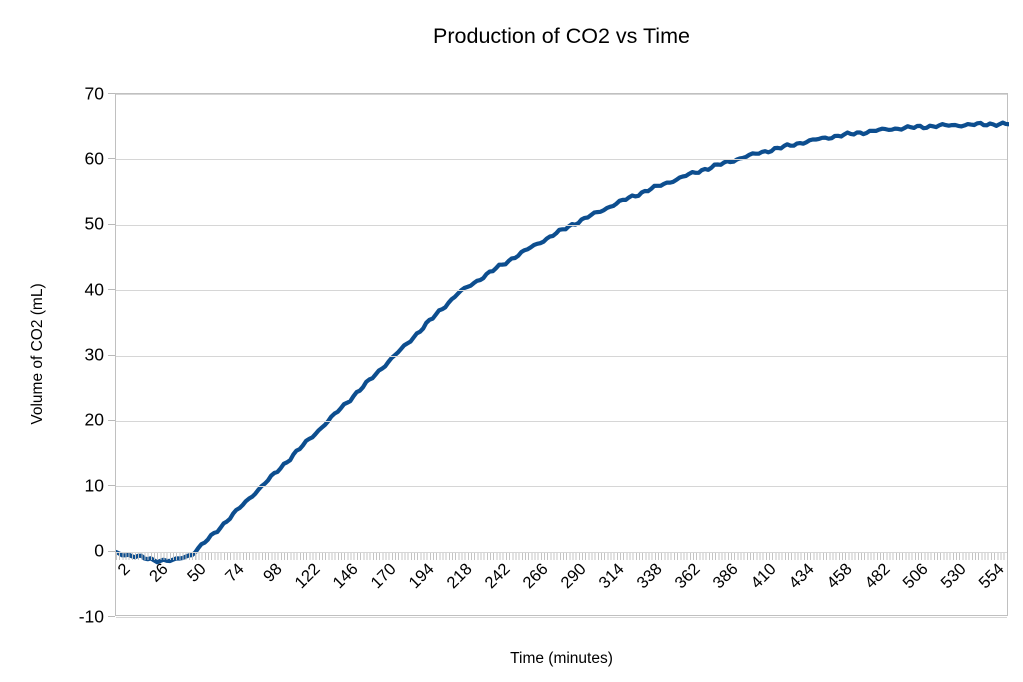 The height and width of the screenshot is (682, 1023). What do you see at coordinates (91, 616) in the screenshot?
I see `y-tick-label--10: -10` at bounding box center [91, 616].